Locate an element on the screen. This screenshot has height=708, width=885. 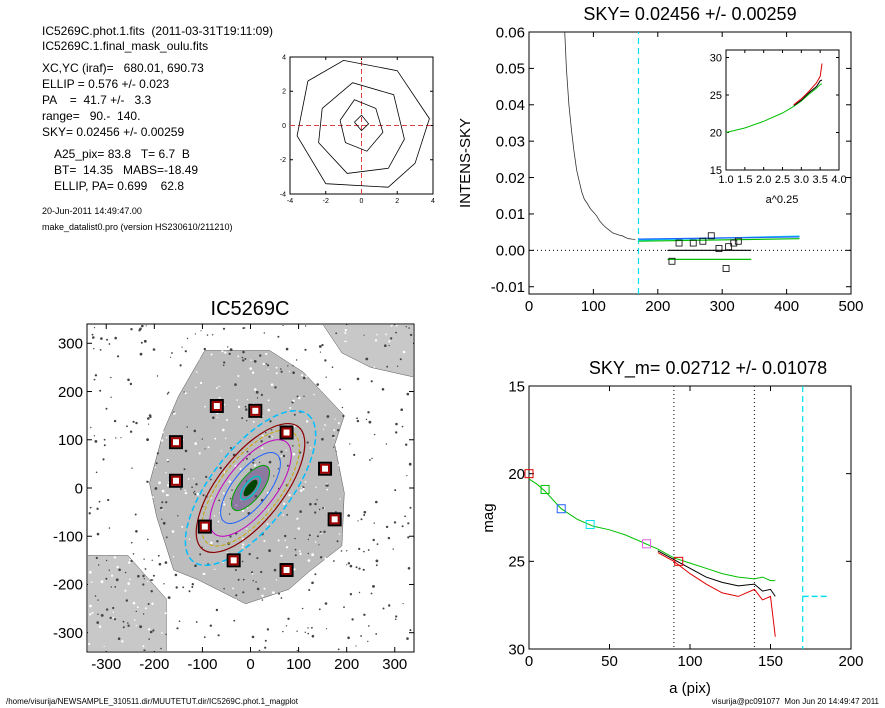
x-tick-label: 150 is located at coordinates (770, 661).